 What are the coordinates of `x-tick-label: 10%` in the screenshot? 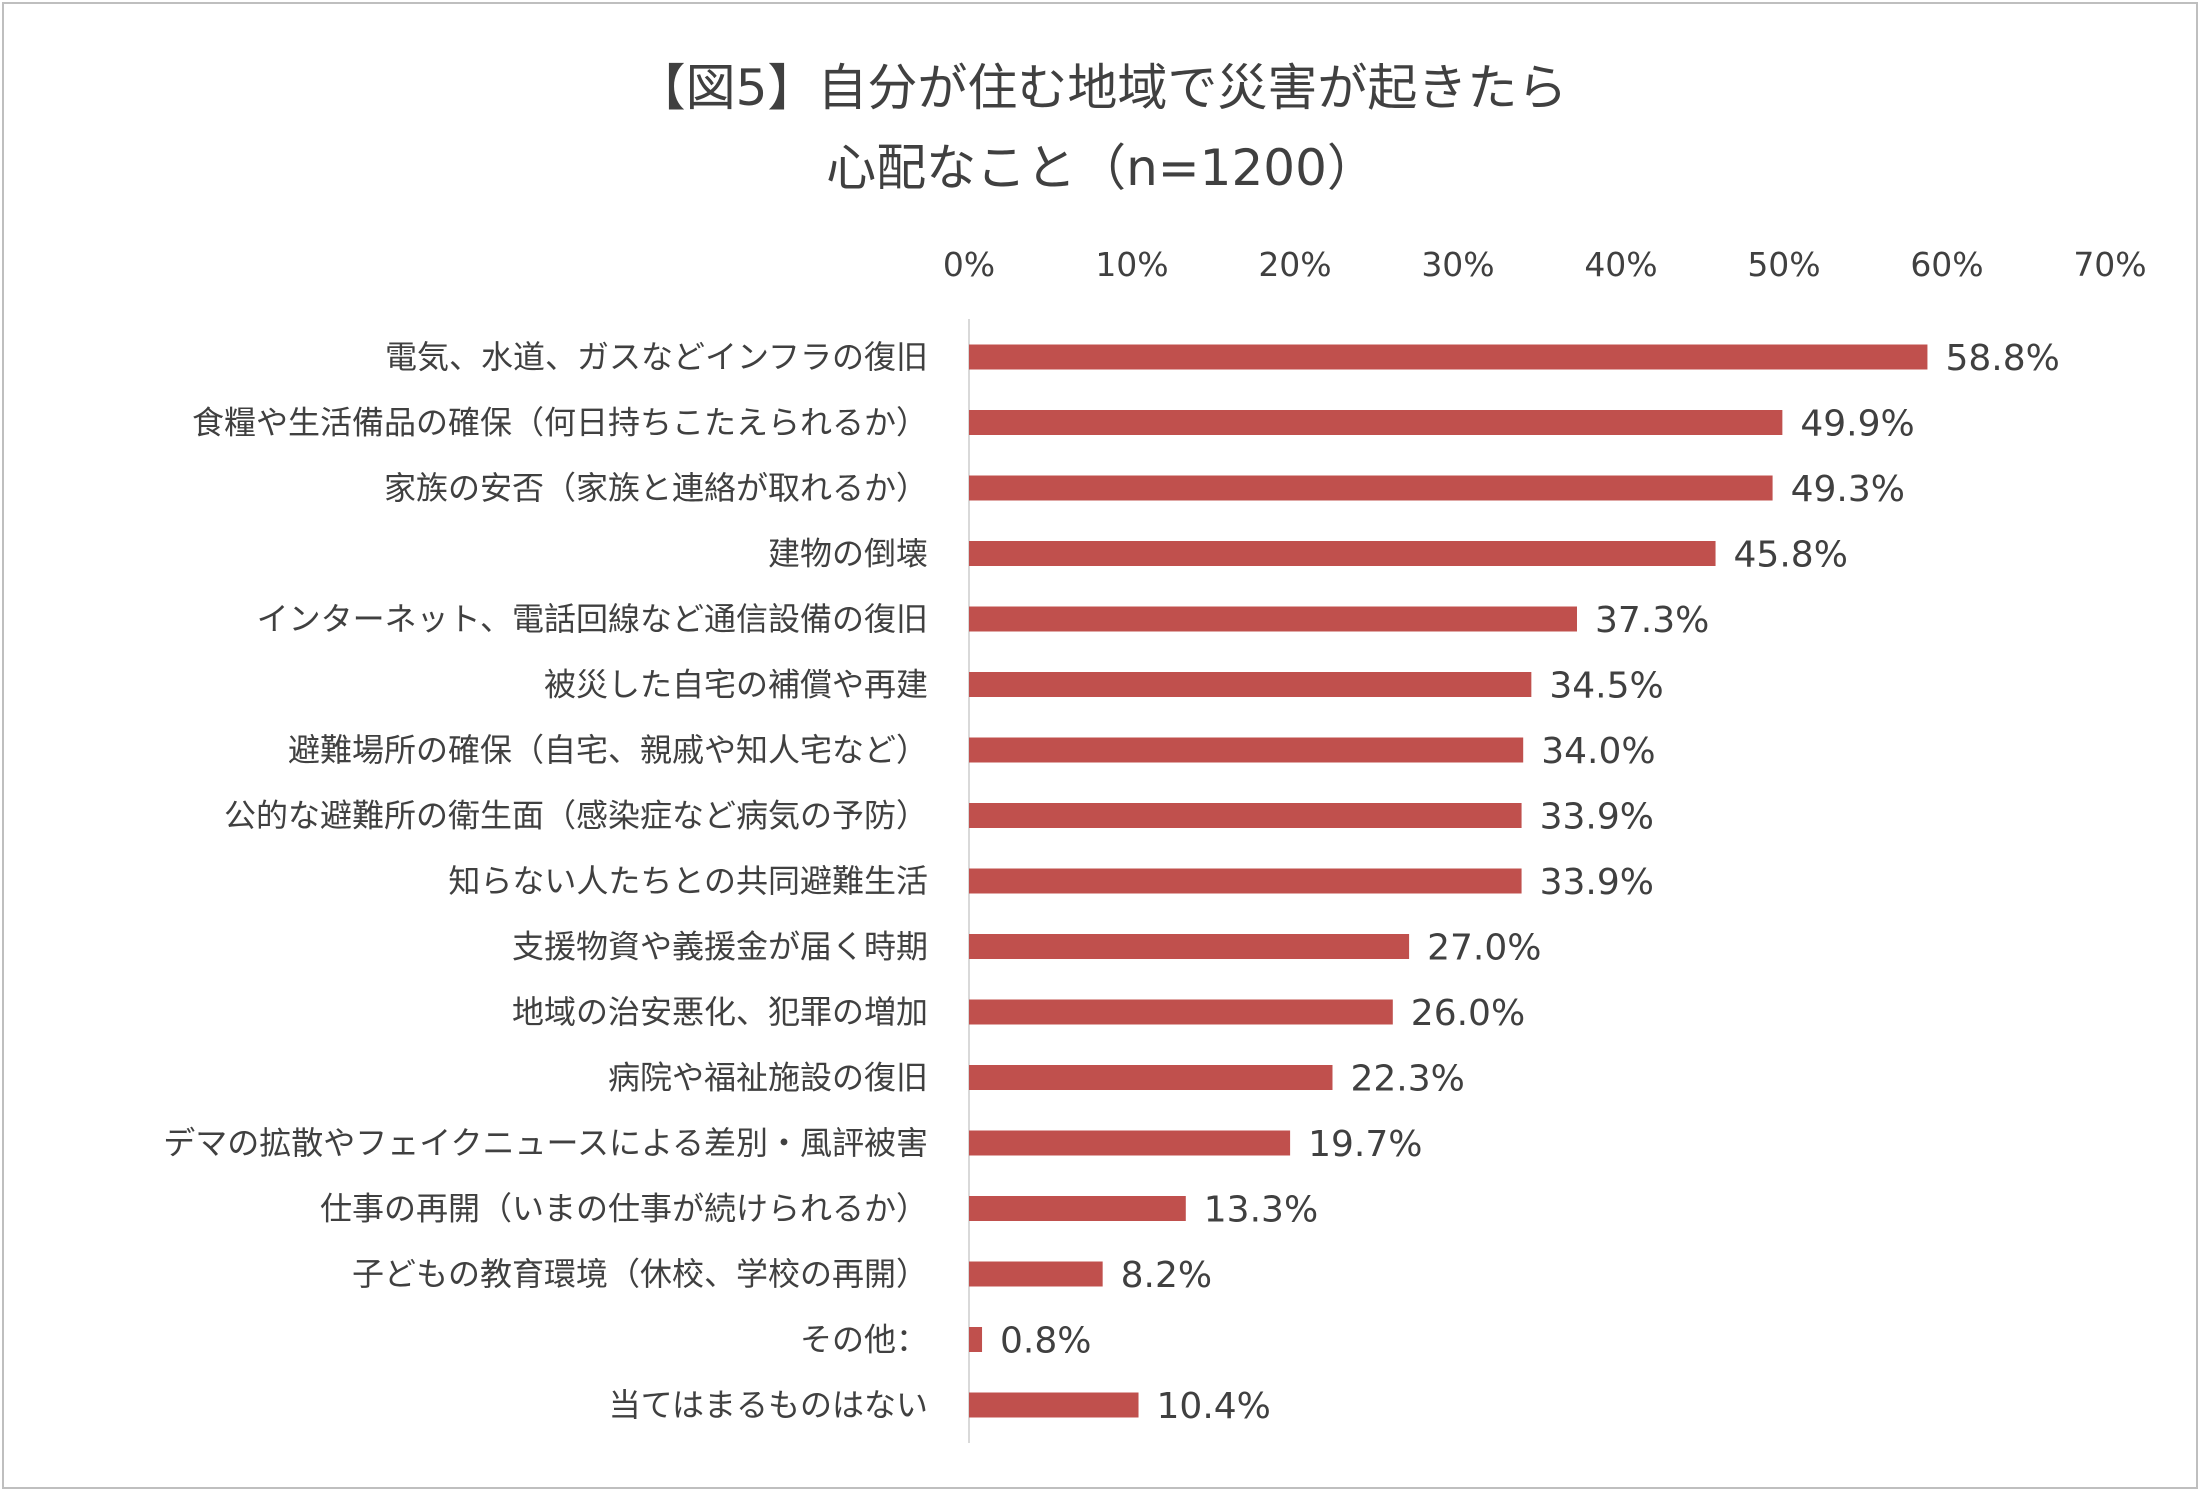 It's located at (1131, 264).